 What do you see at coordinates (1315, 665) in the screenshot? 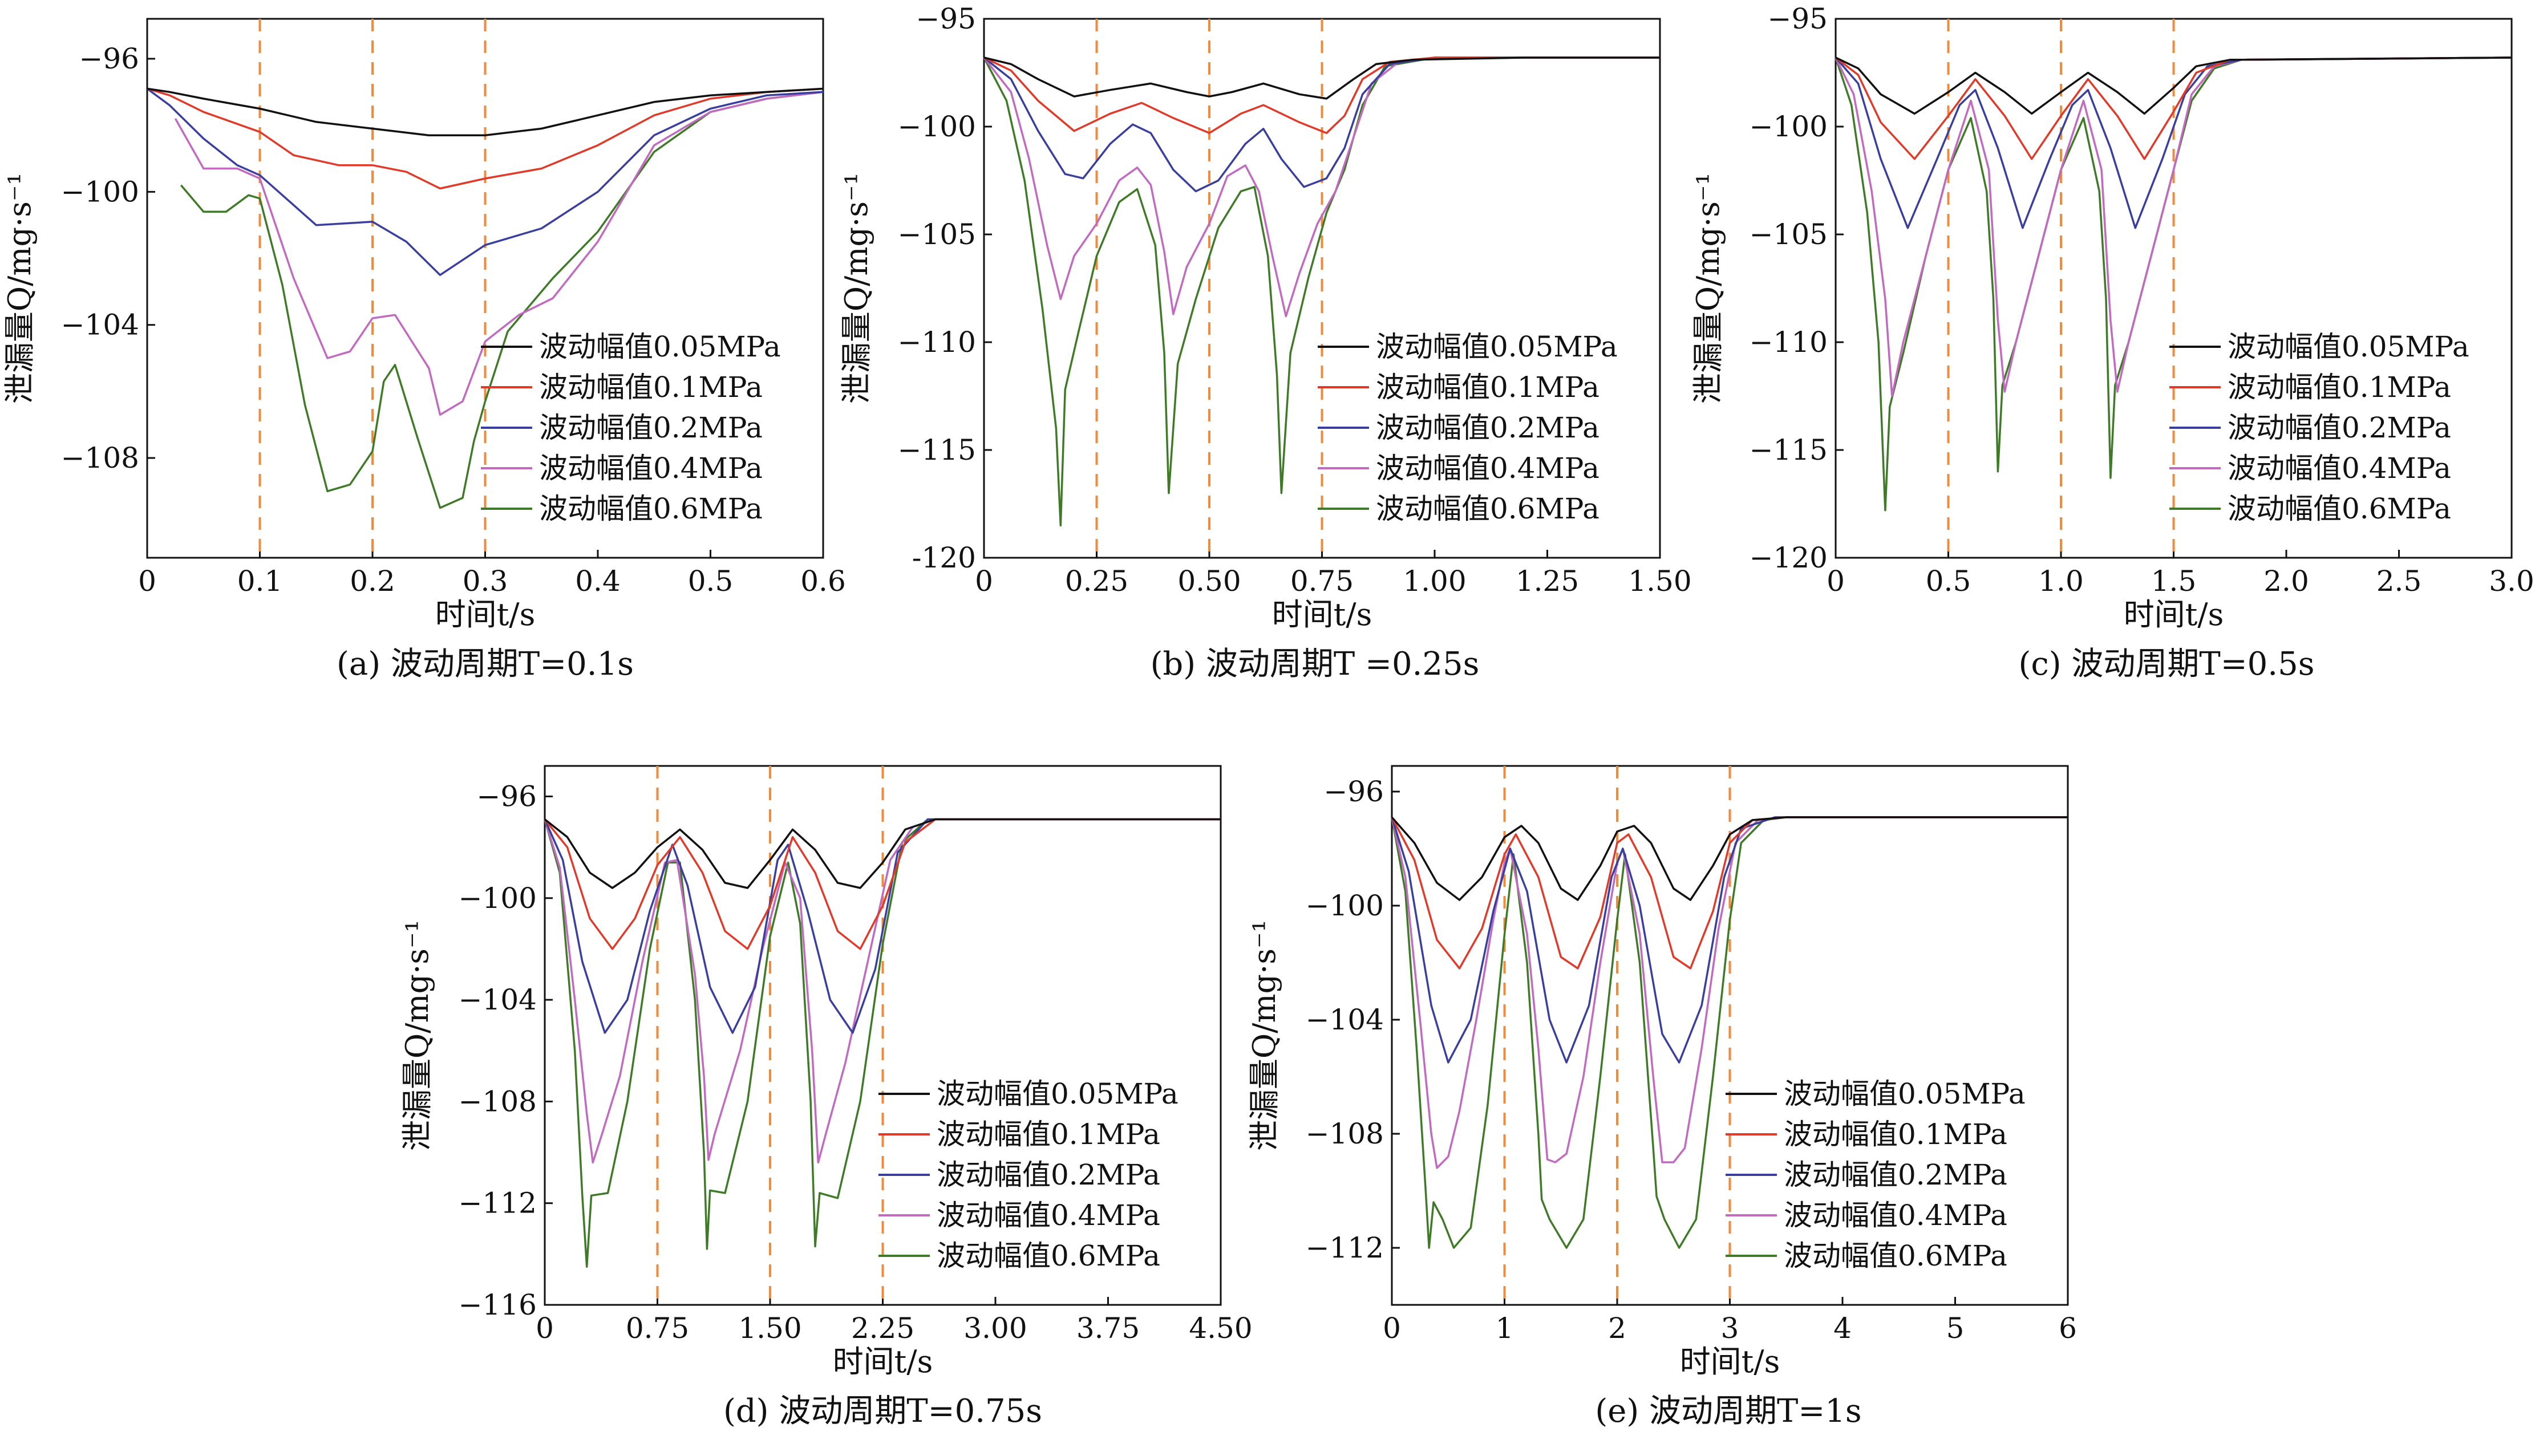
I see `chart-caption: (b) 波动周期T =0.25s` at bounding box center [1315, 665].